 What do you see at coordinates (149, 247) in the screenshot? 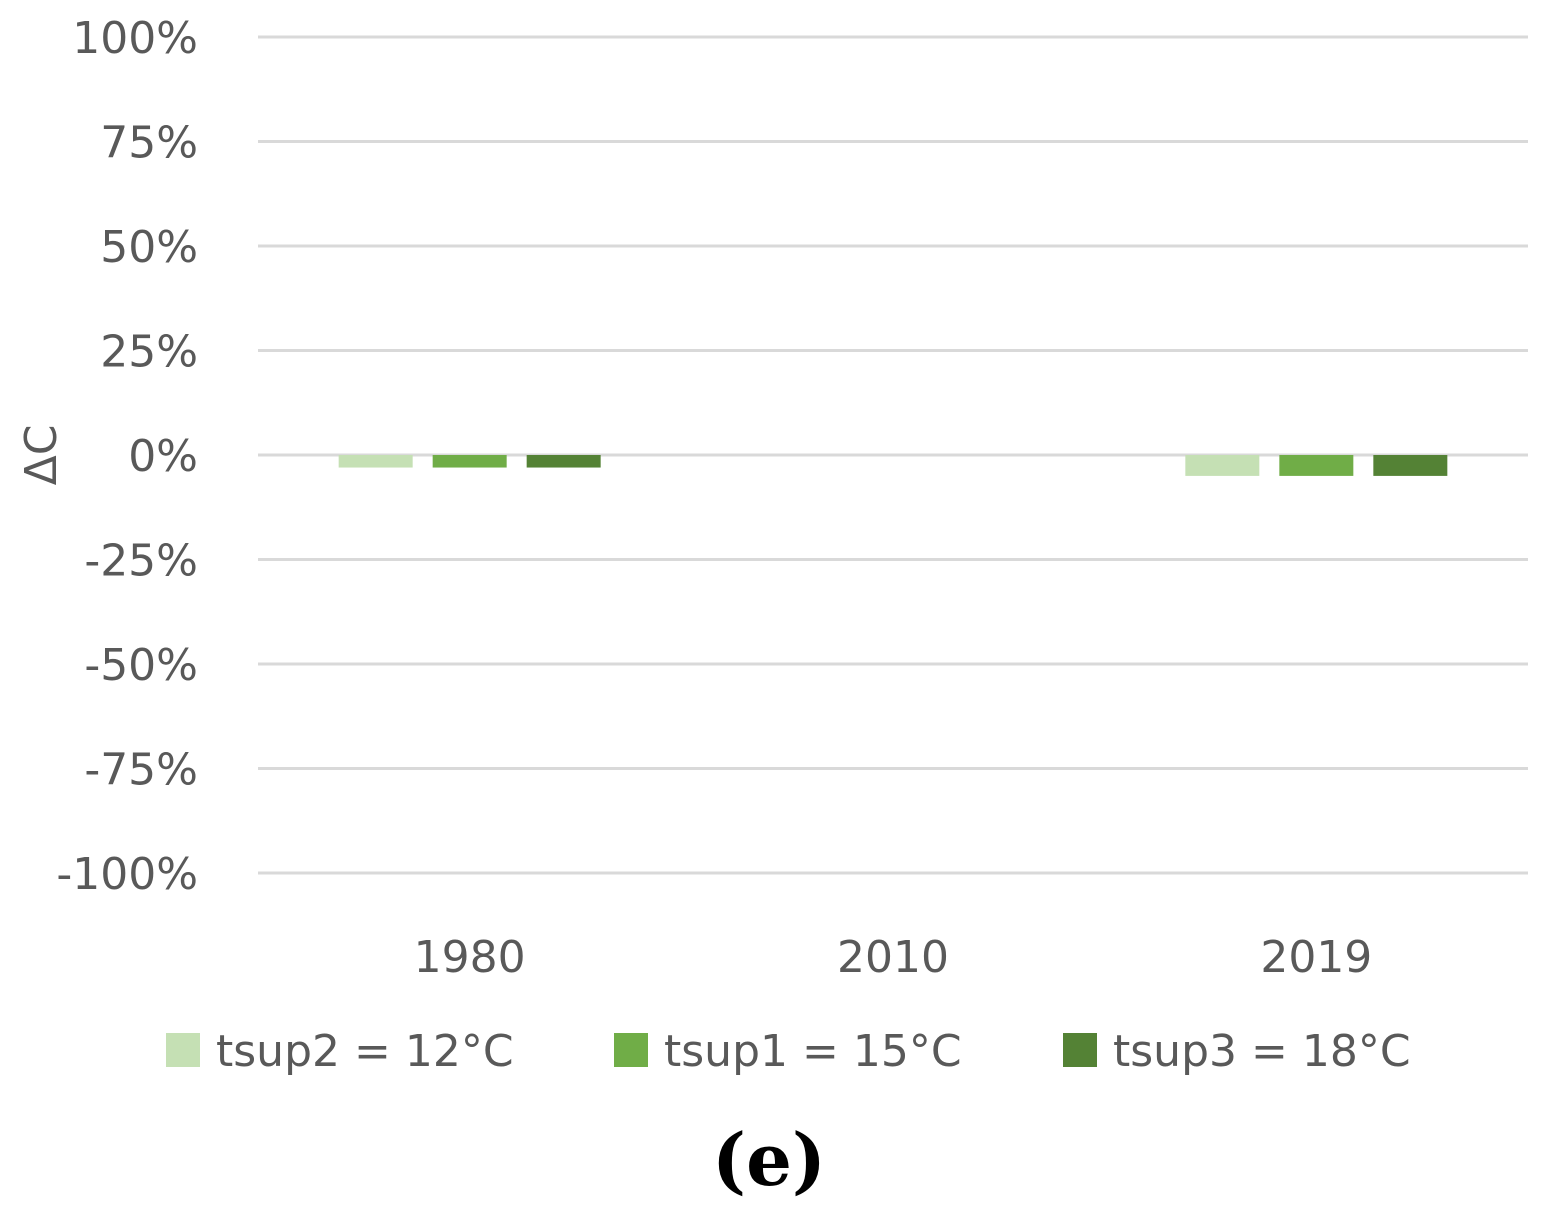
I see `y-tick-label: 50%` at bounding box center [149, 247].